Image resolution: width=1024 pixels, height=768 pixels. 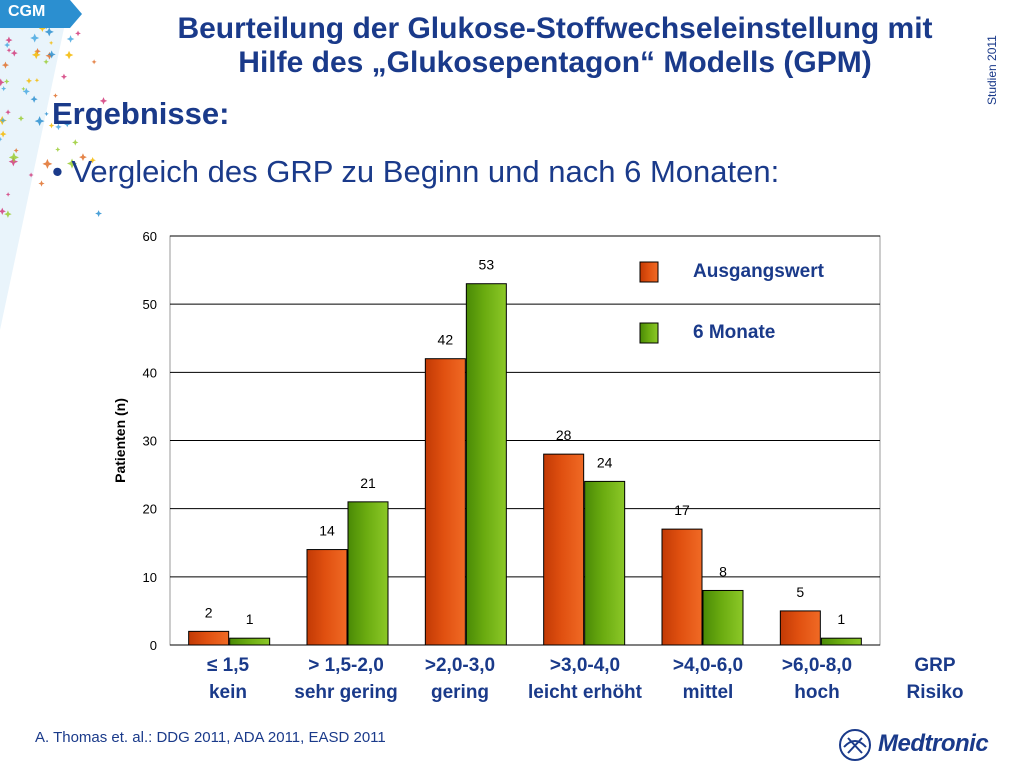 What do you see at coordinates (346, 679) in the screenshot?
I see `category-label-2: > 1,5-2,0 sehr gering` at bounding box center [346, 679].